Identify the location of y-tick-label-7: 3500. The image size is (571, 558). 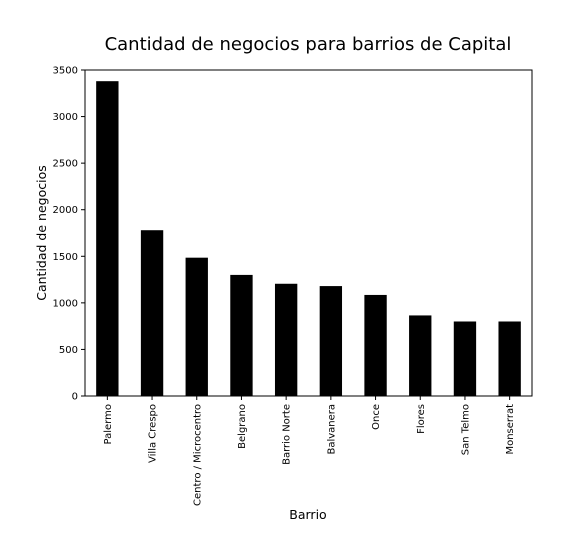
(65, 71).